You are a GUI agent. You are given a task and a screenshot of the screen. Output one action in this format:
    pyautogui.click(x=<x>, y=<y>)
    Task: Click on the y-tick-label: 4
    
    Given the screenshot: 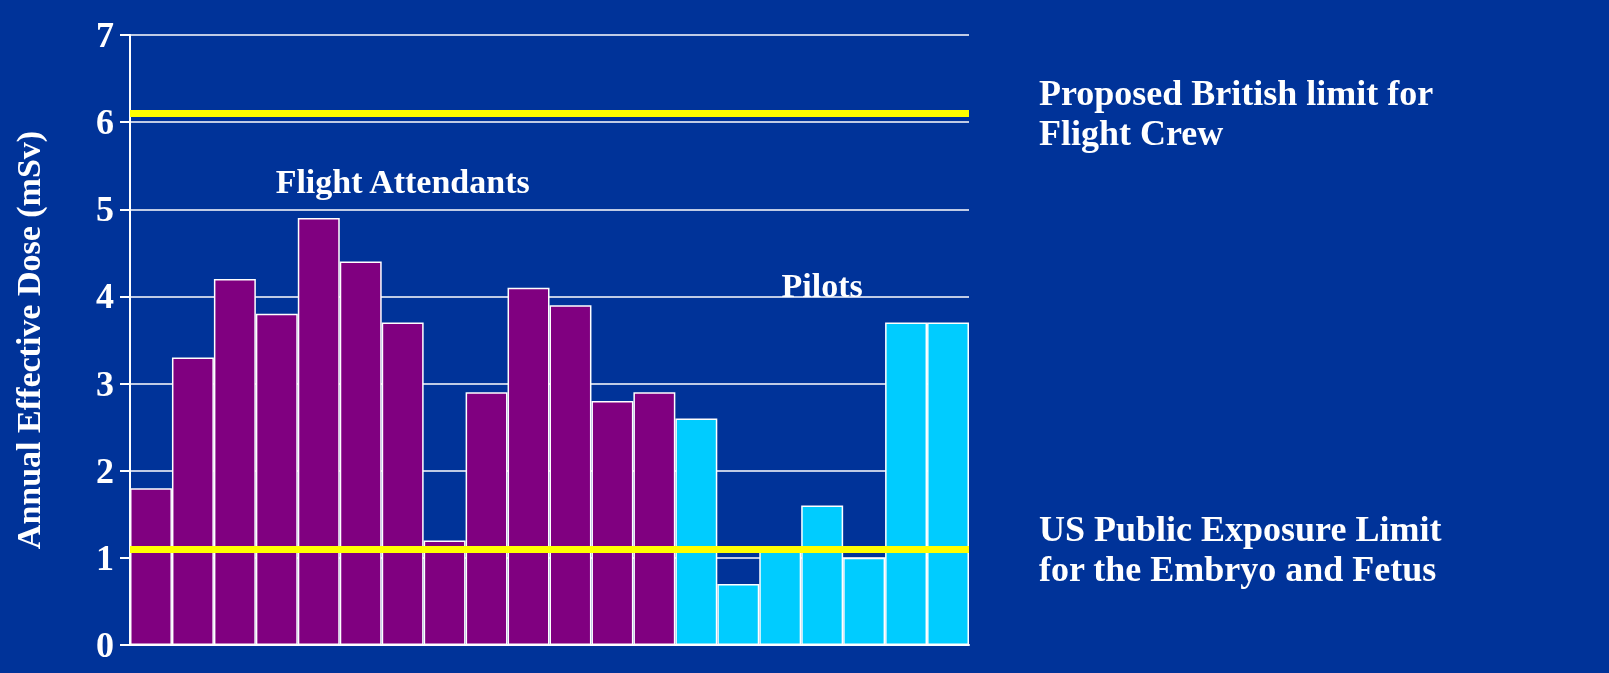 What is the action you would take?
    pyautogui.click(x=105, y=296)
    